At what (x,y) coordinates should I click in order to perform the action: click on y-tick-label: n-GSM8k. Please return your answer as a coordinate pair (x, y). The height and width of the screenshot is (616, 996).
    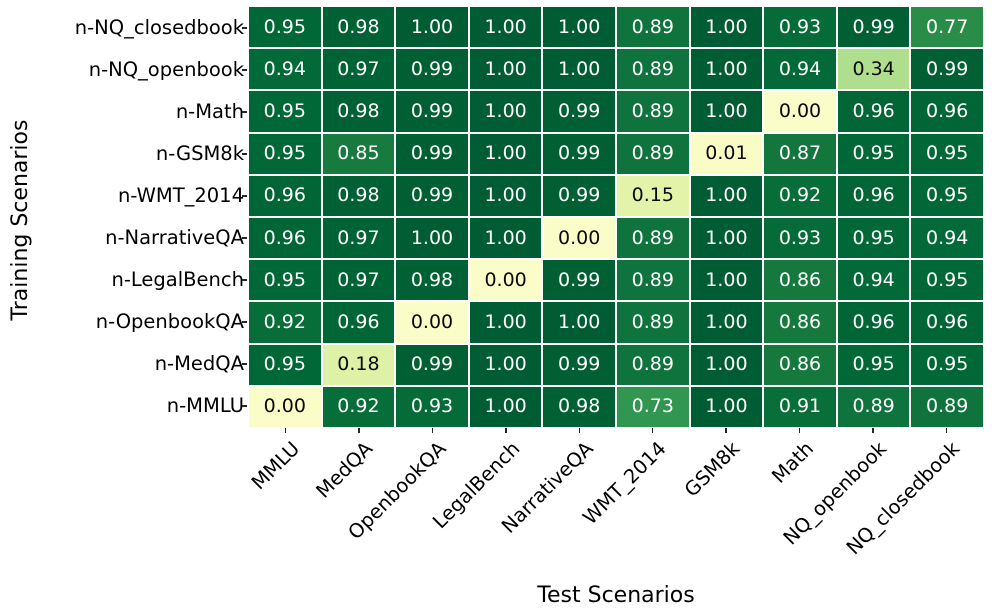
    Looking at the image, I should click on (199, 153).